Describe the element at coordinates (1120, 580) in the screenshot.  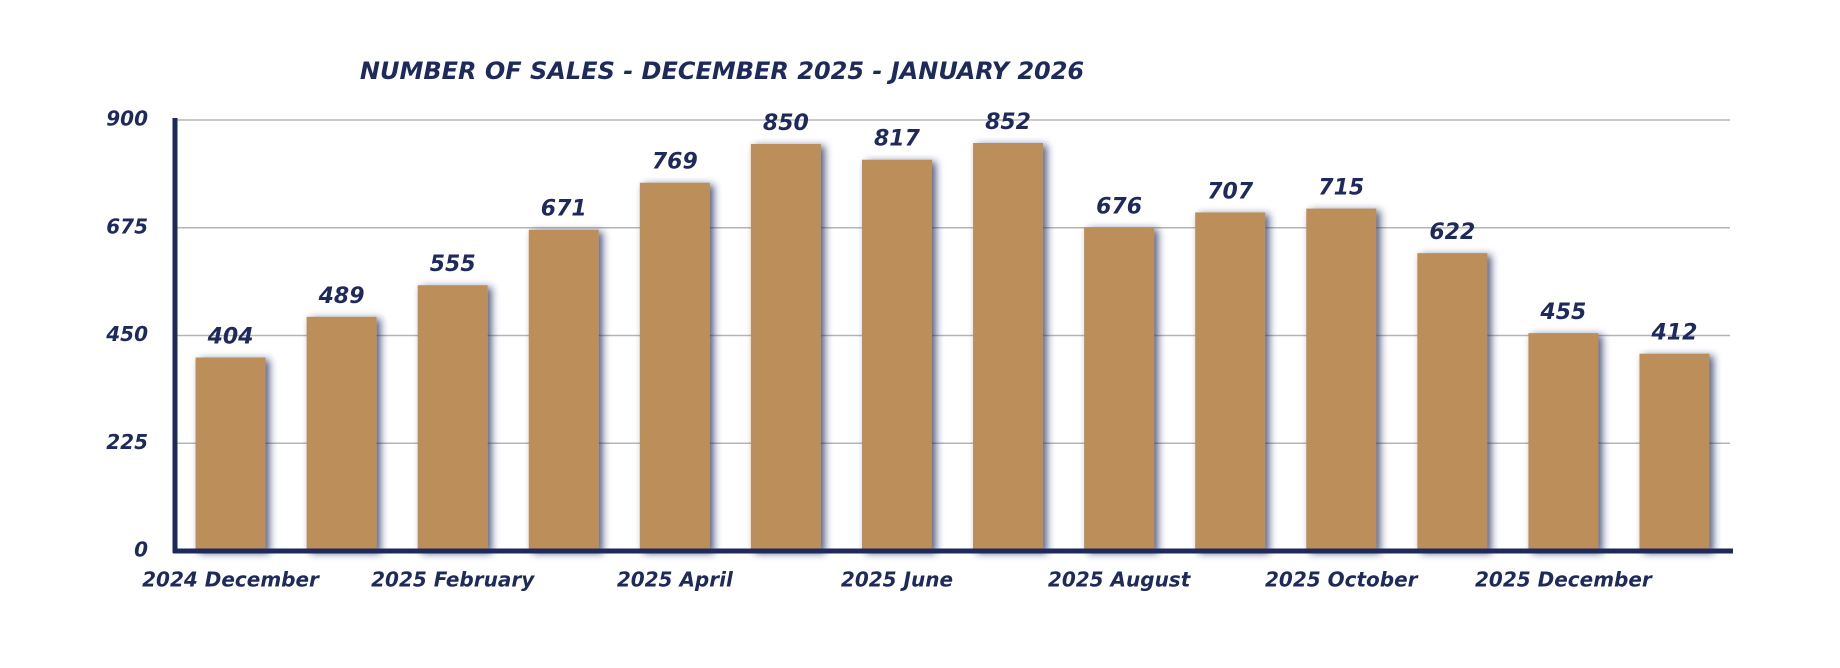
I see `x-tick-label: 2025 August` at that location.